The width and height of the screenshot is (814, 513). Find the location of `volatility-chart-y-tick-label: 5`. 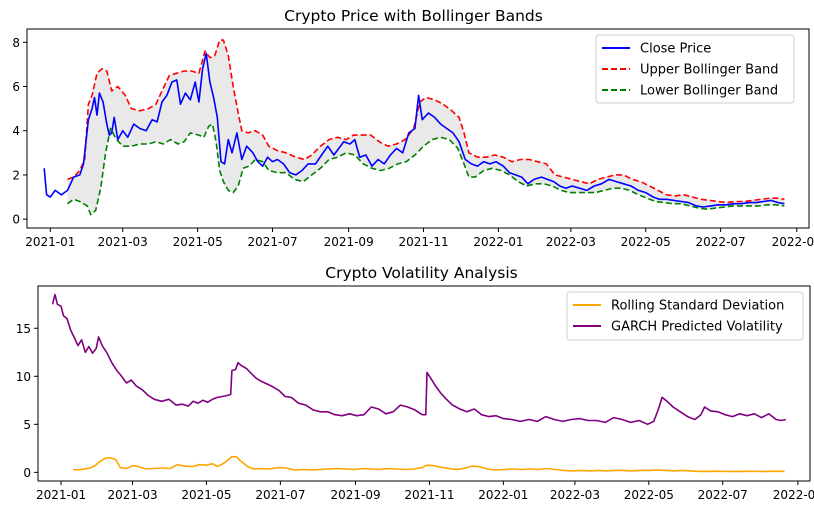

volatility-chart-y-tick-label: 5 is located at coordinates (27, 425).